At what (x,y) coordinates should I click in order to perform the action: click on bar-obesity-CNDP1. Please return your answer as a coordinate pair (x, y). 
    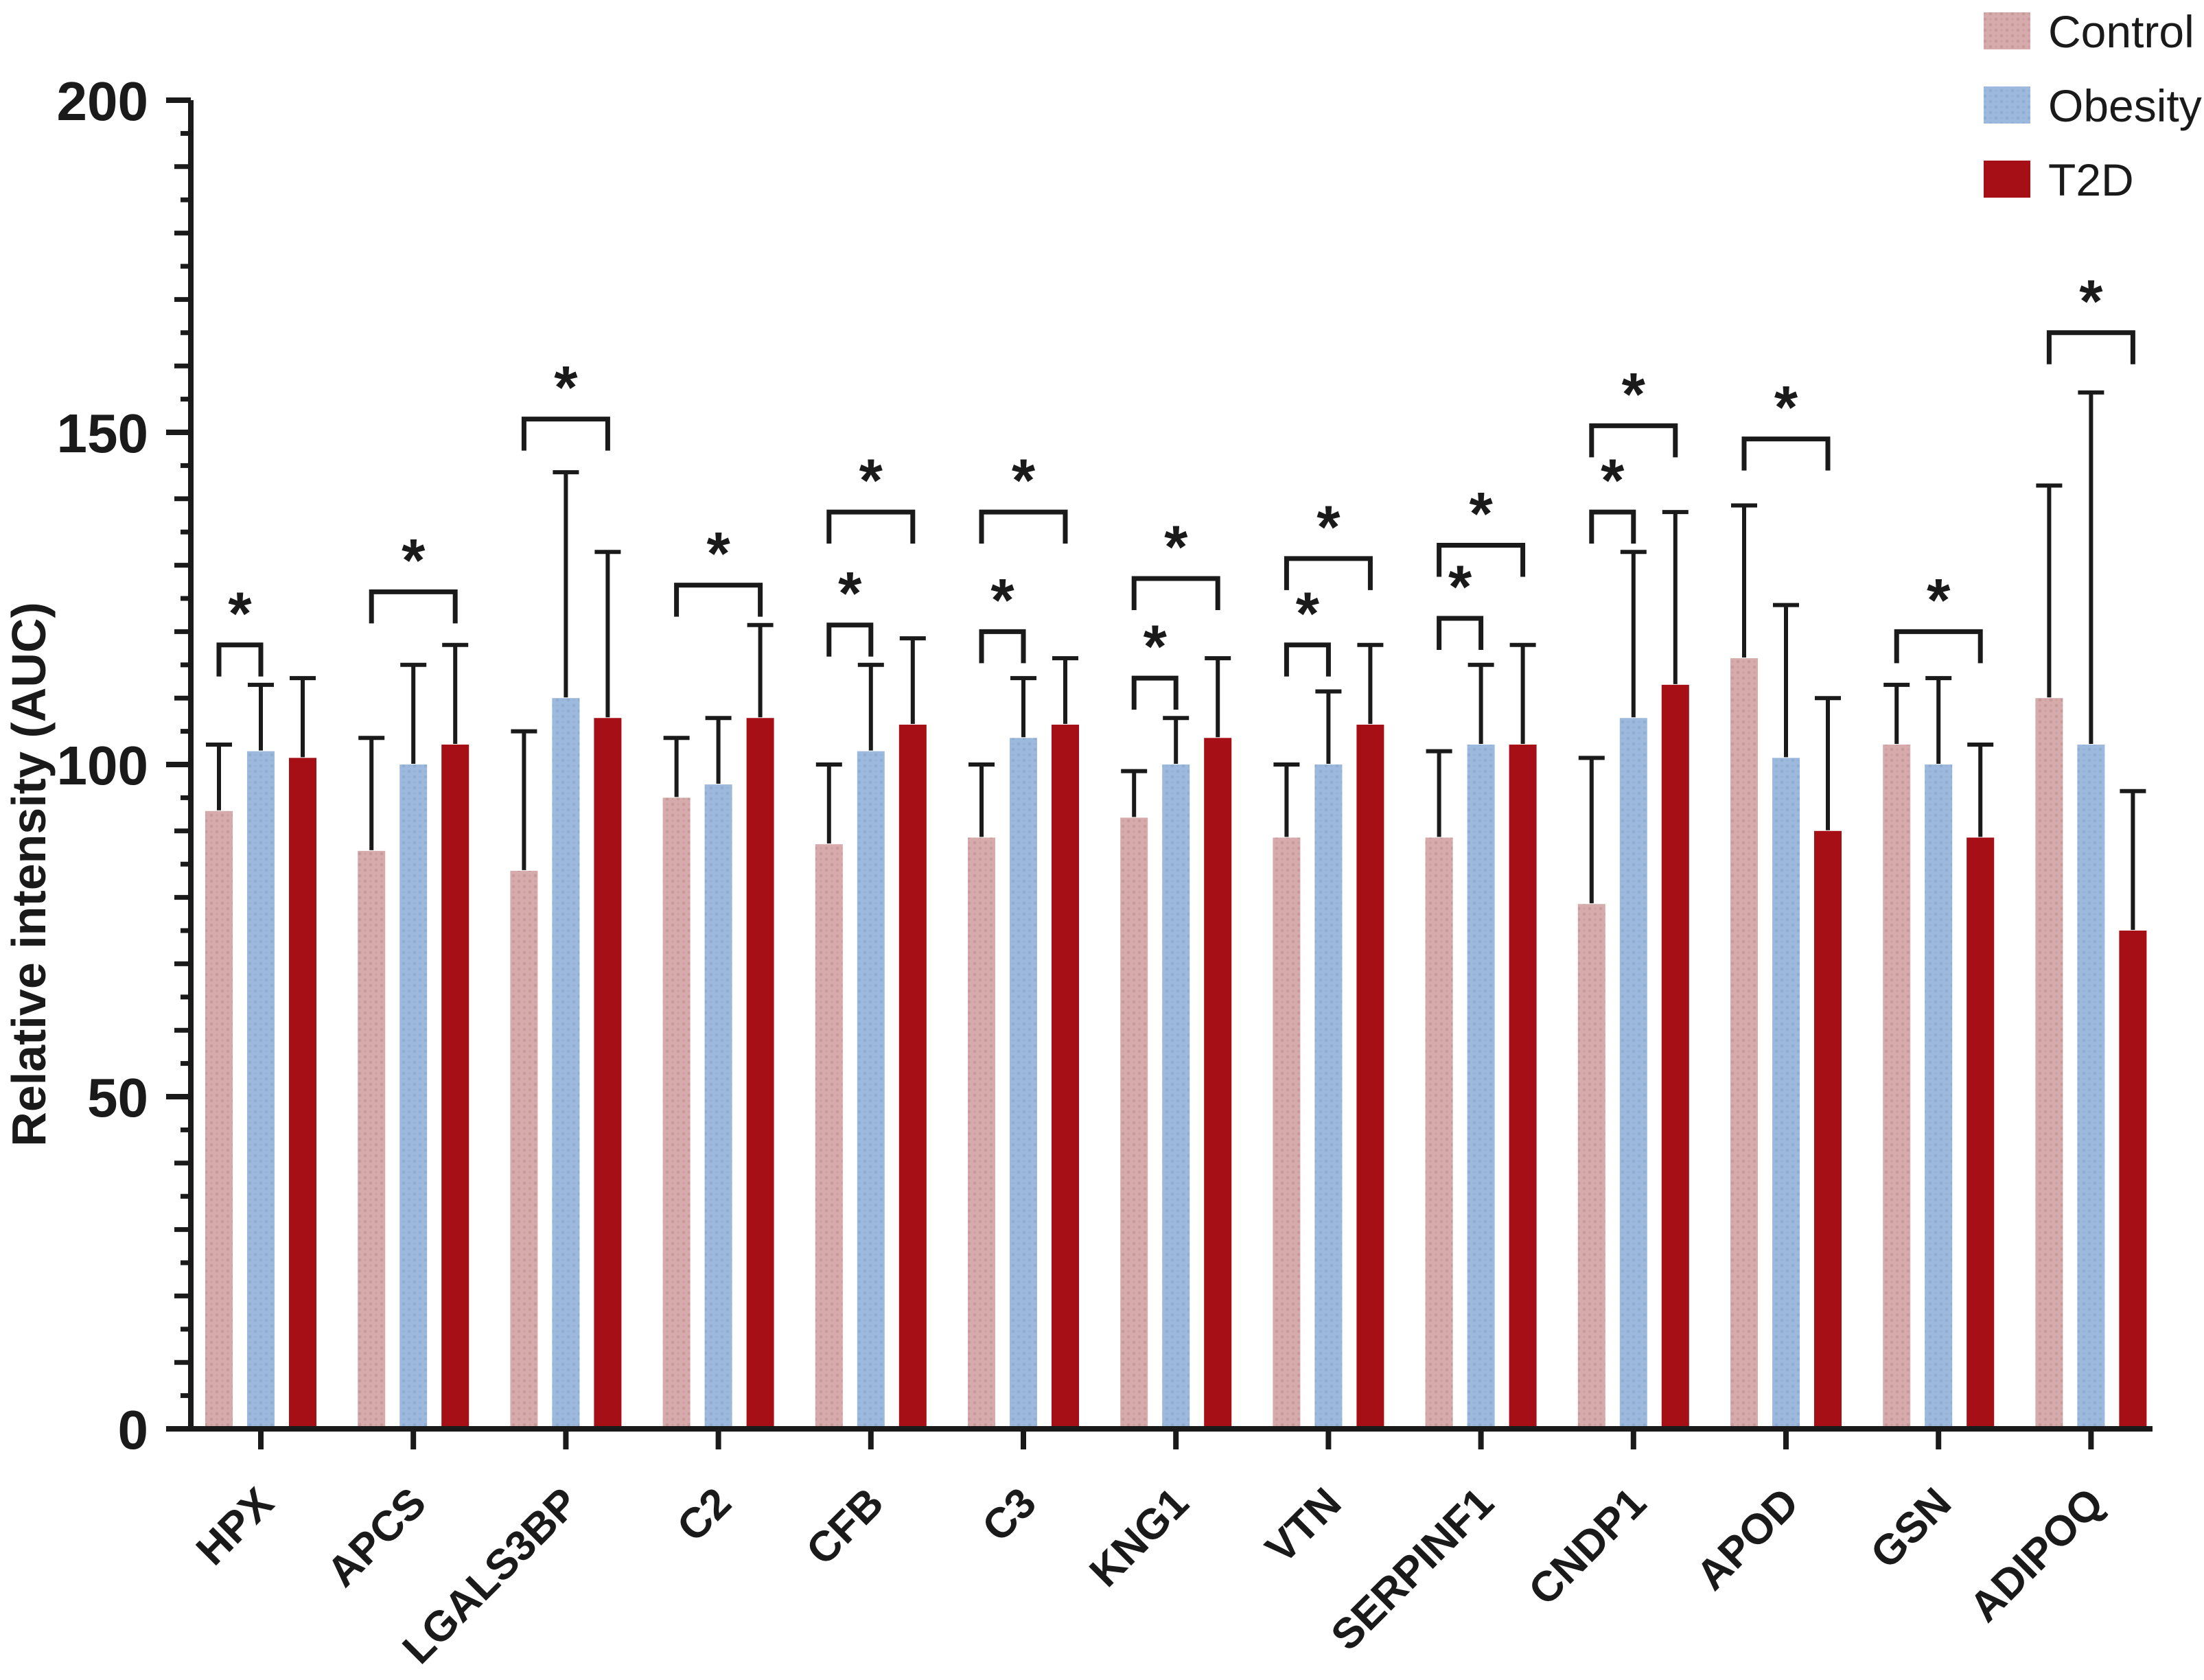
    Looking at the image, I should click on (1633, 1073).